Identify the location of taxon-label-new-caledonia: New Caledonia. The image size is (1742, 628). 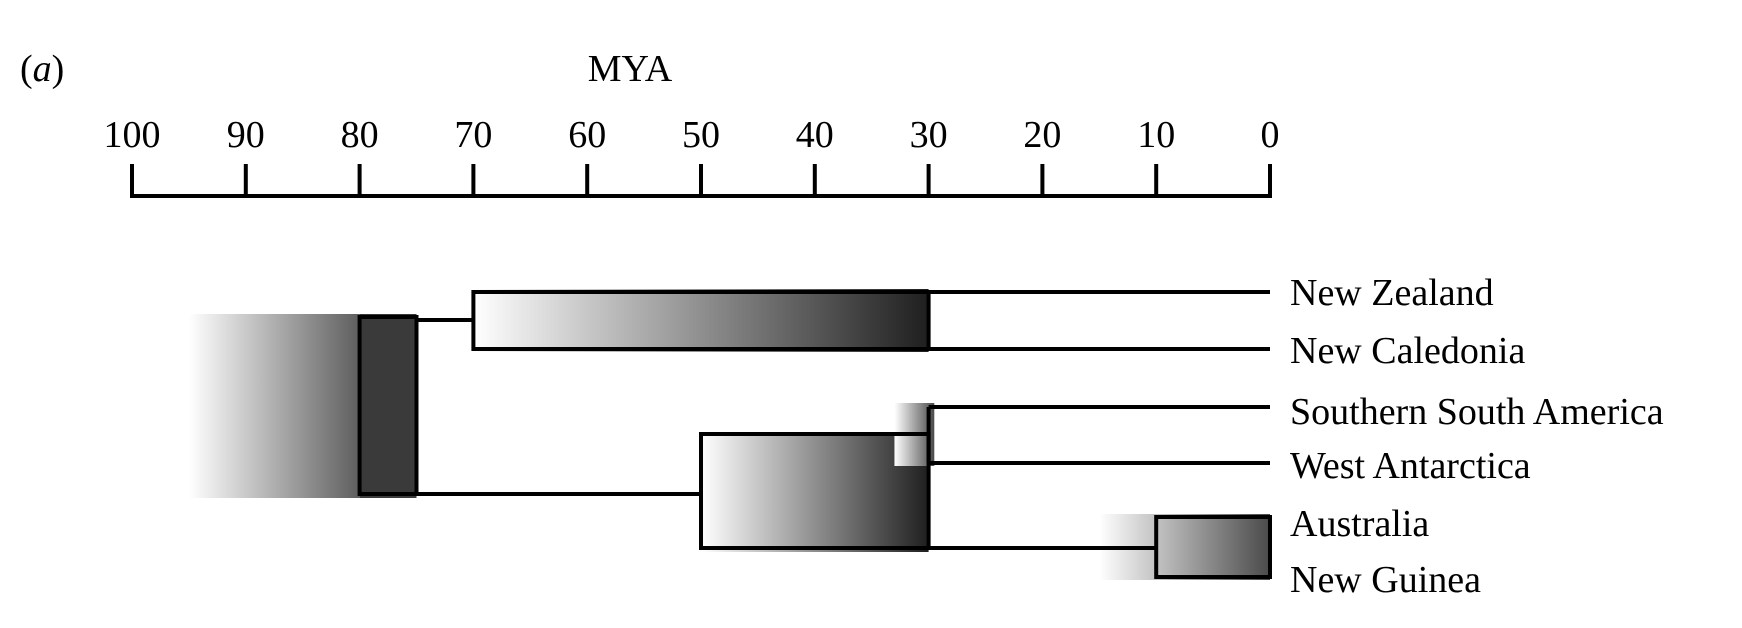
(1407, 351).